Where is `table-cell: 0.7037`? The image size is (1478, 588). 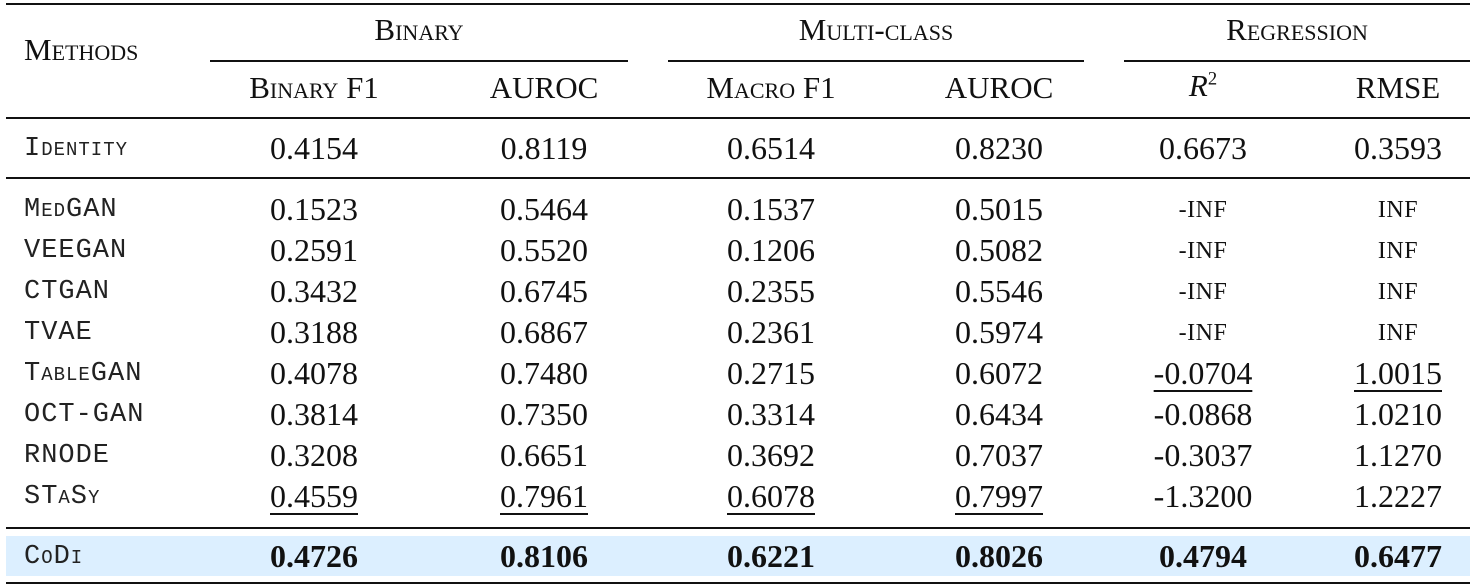 table-cell: 0.7037 is located at coordinates (999, 455).